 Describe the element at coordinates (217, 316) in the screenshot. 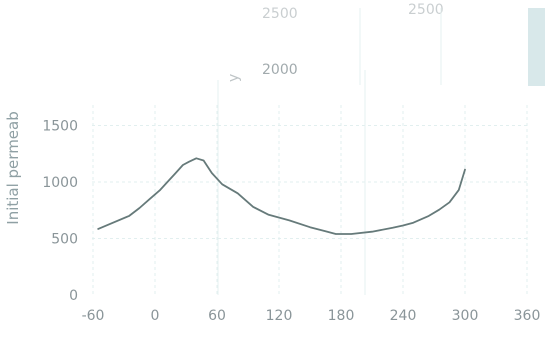

I see `x-tick-label: 60` at that location.